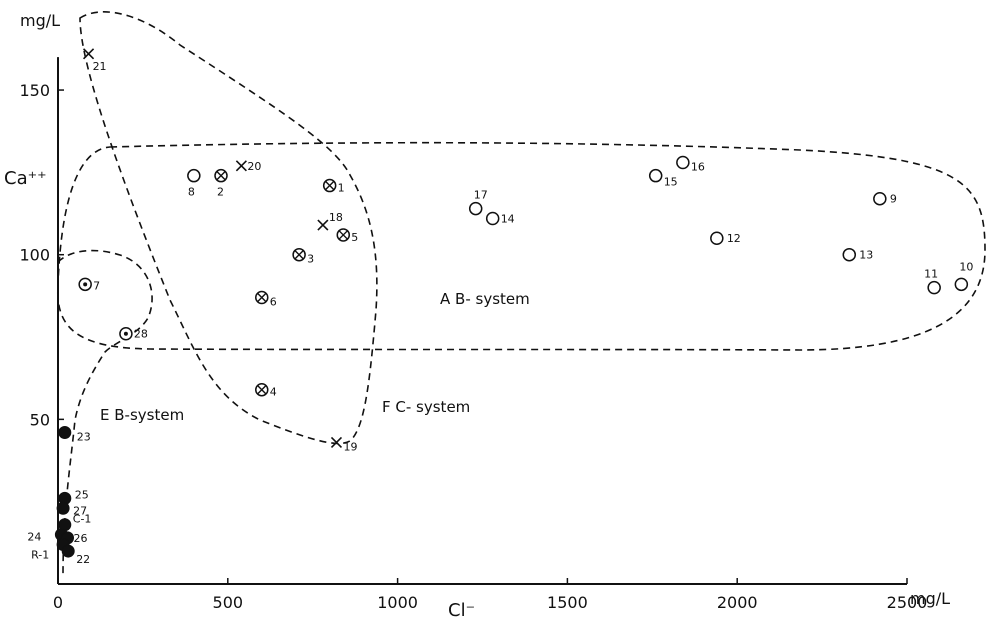 This screenshot has height=622, width=989. What do you see at coordinates (191, 192) in the screenshot?
I see `point-label: 8` at bounding box center [191, 192].